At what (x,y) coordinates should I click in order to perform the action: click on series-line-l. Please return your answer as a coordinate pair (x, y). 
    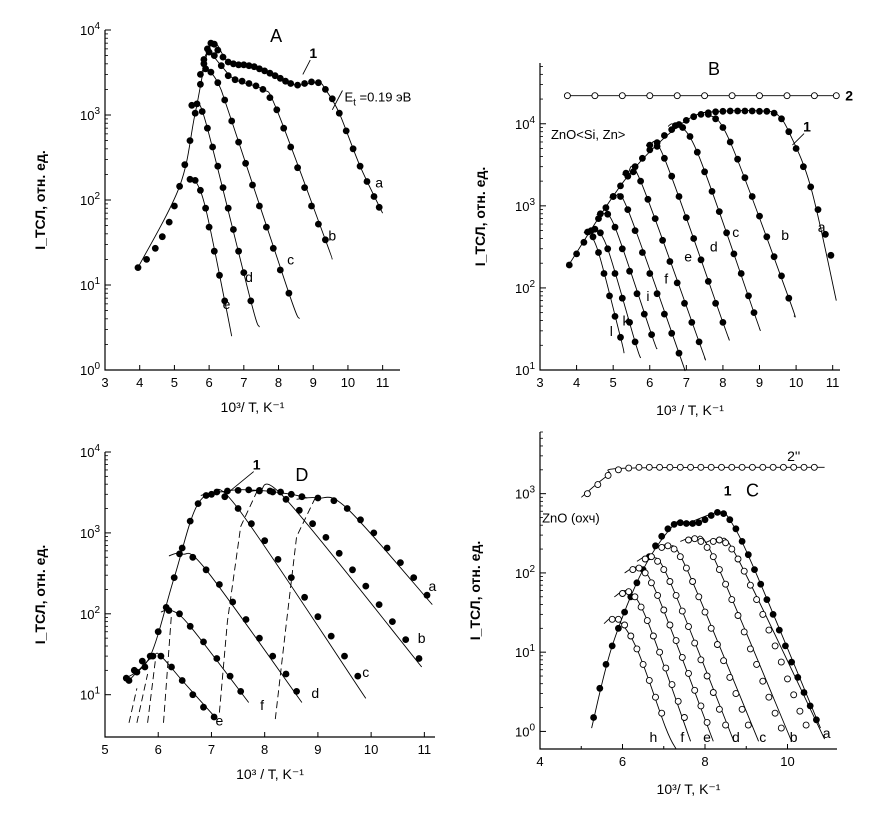
    Looking at the image, I should click on (604, 292).